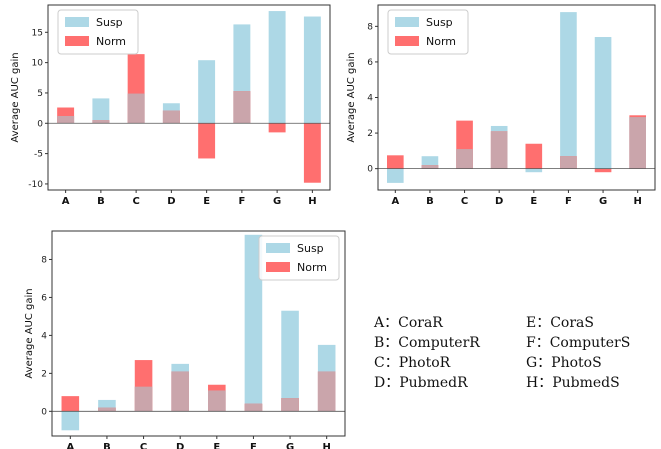 This screenshot has height=449, width=661. I want to click on chart-2-bar-susp-g, so click(603, 103).